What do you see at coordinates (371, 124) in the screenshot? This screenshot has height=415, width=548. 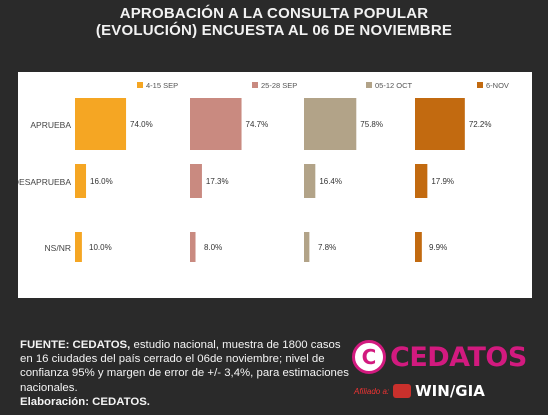 I see `data-label-s2-c0: 75.8%` at bounding box center [371, 124].